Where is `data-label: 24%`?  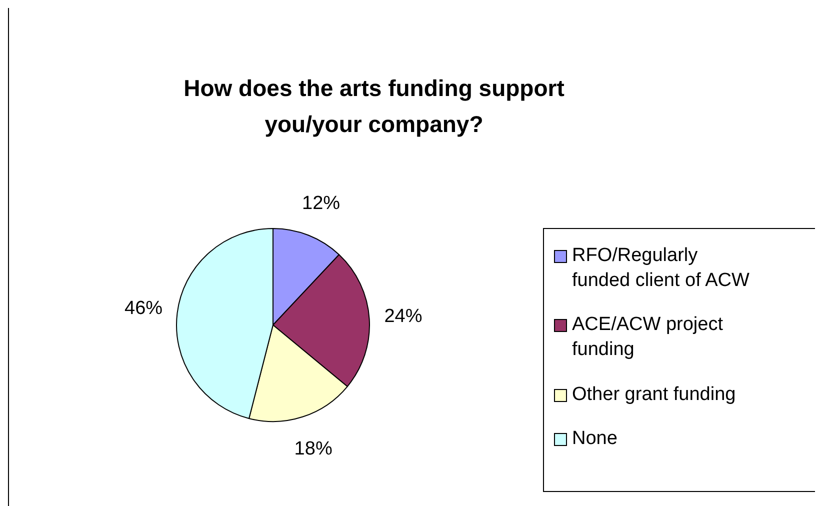 data-label: 24% is located at coordinates (403, 317).